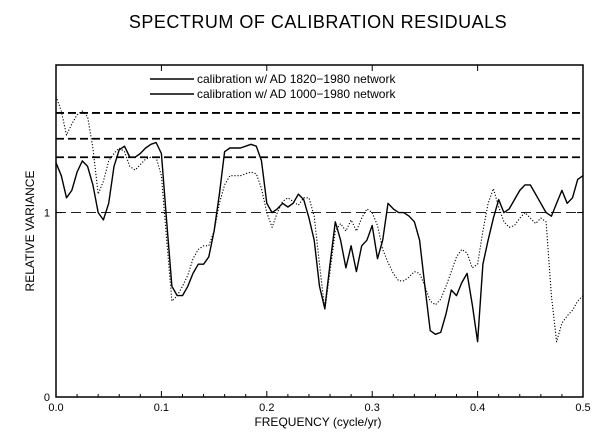  Describe the element at coordinates (317, 422) in the screenshot. I see `x-axis-label: FREQUENCY (cycle/yr)` at that location.